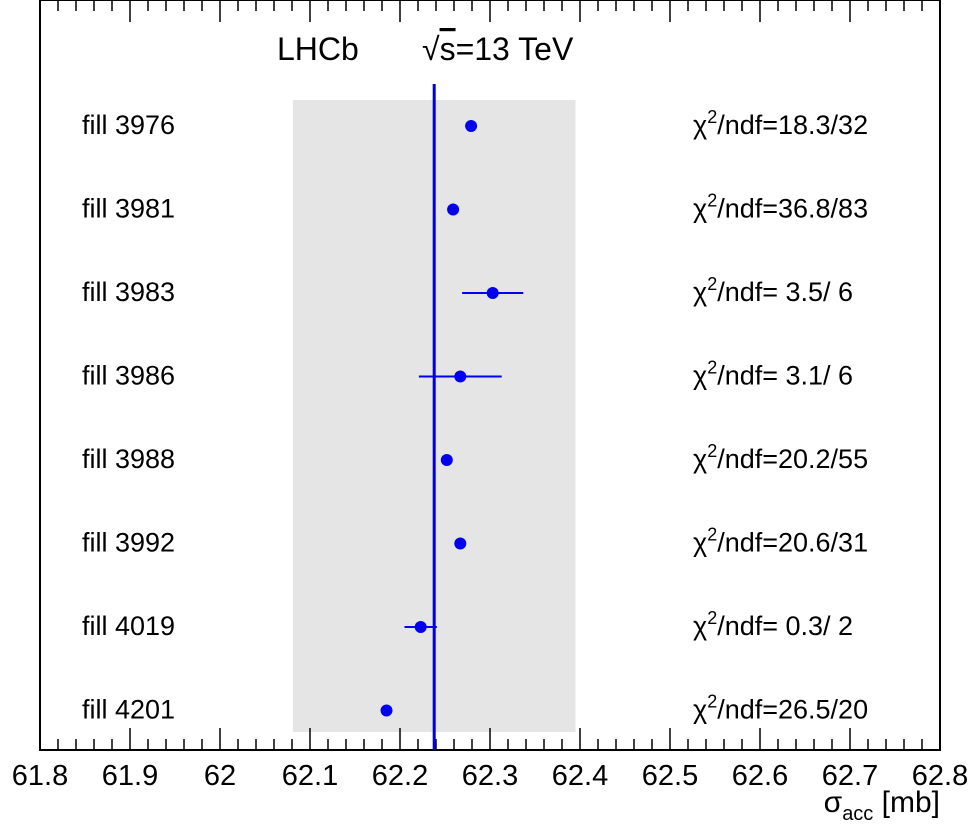  What do you see at coordinates (128, 376) in the screenshot?
I see `fill-label: fill 3986` at bounding box center [128, 376].